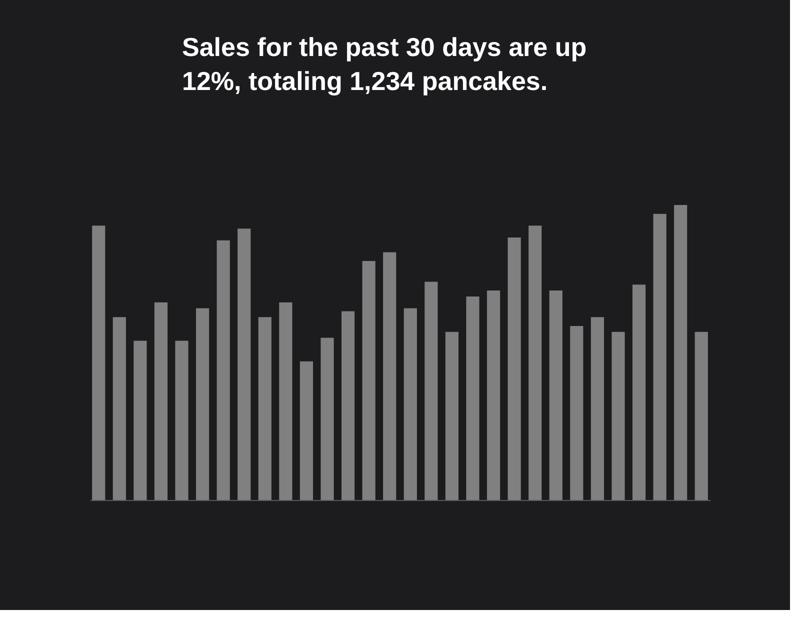 This screenshot has width=793, height=630. What do you see at coordinates (384, 64) in the screenshot?
I see `chart-title: Sales for the past 30 days are up 12%, totaling 1,234 pancakes.` at bounding box center [384, 64].